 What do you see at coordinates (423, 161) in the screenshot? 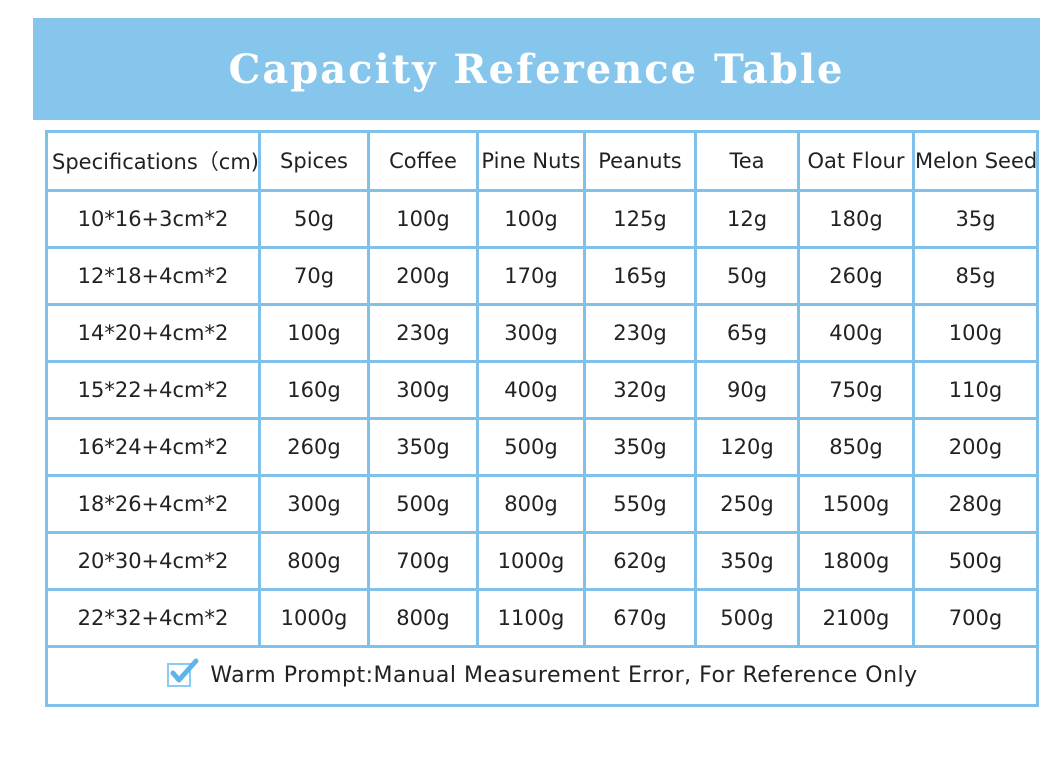
I see `column-header: Coffee` at bounding box center [423, 161].